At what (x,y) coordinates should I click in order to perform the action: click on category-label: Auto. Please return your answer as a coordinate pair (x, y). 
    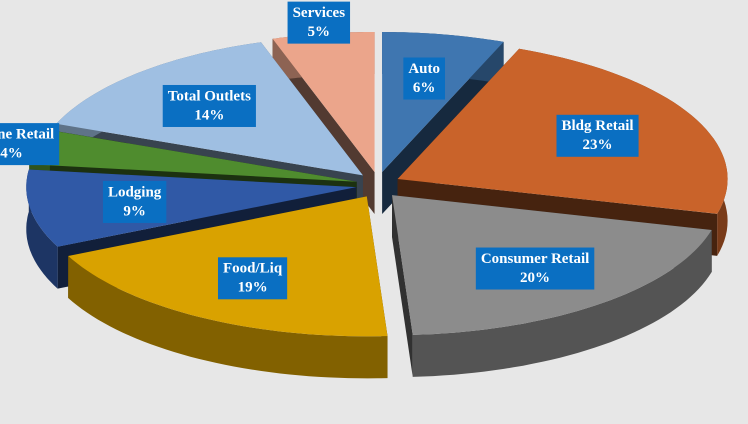
    Looking at the image, I should click on (424, 69).